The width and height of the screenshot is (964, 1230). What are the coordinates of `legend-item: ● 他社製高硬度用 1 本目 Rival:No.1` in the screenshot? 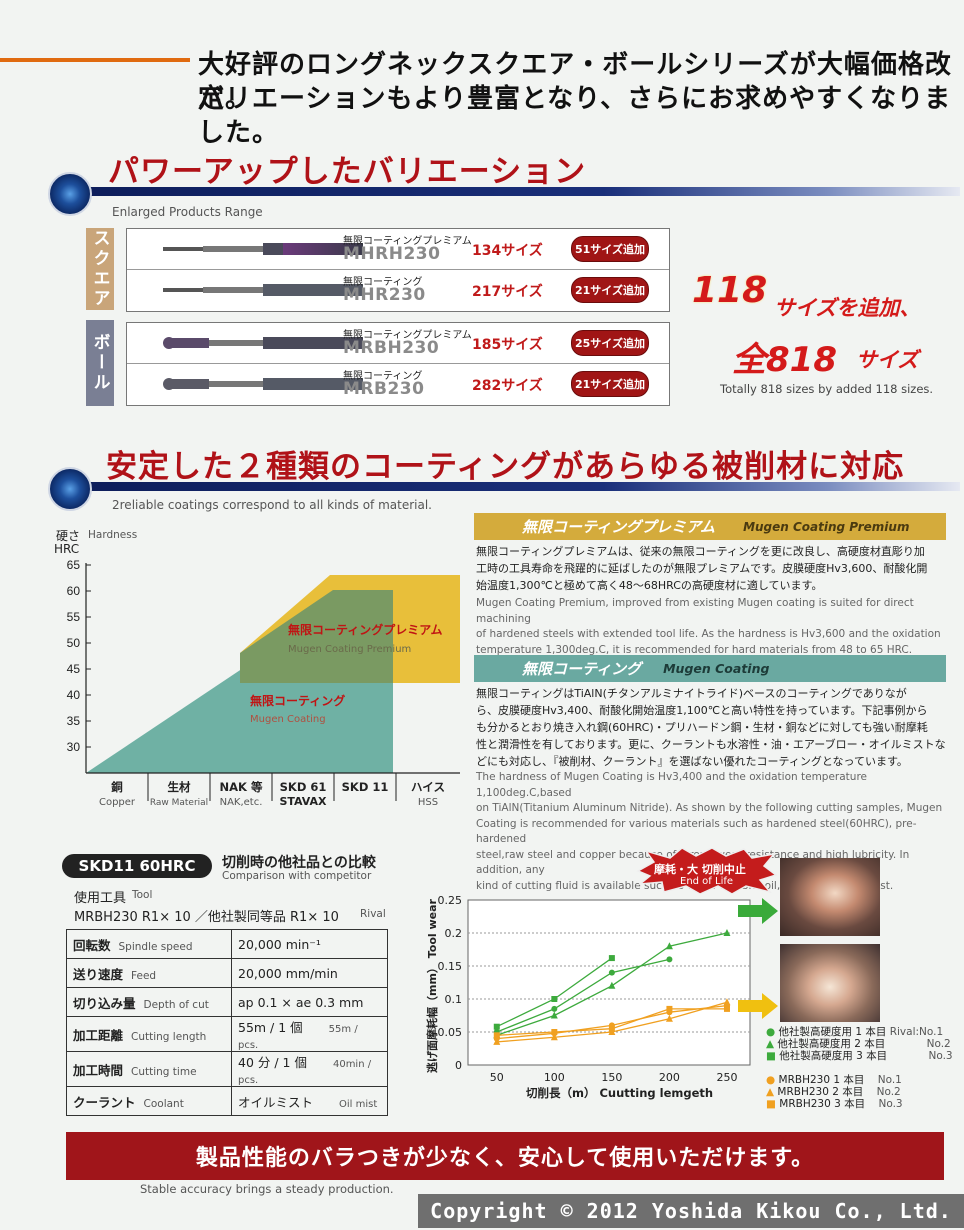 It's located at (861, 1032).